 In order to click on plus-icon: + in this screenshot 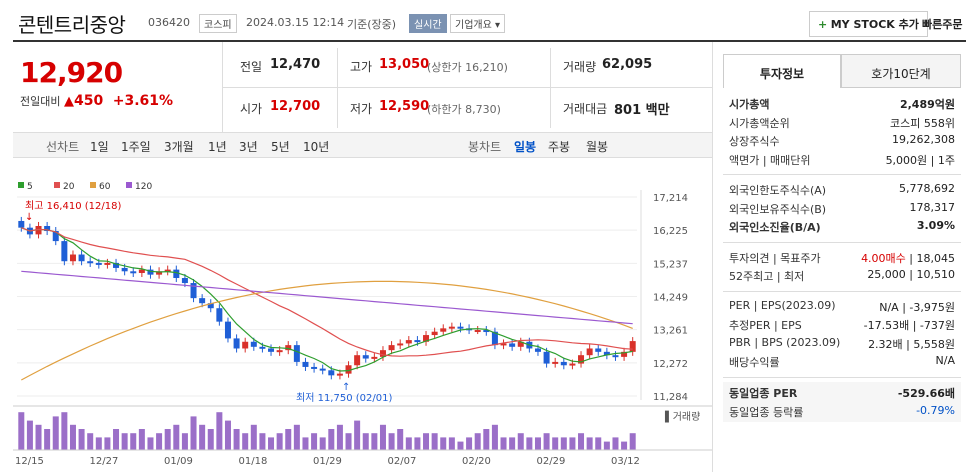, I will do `click(823, 24)`.